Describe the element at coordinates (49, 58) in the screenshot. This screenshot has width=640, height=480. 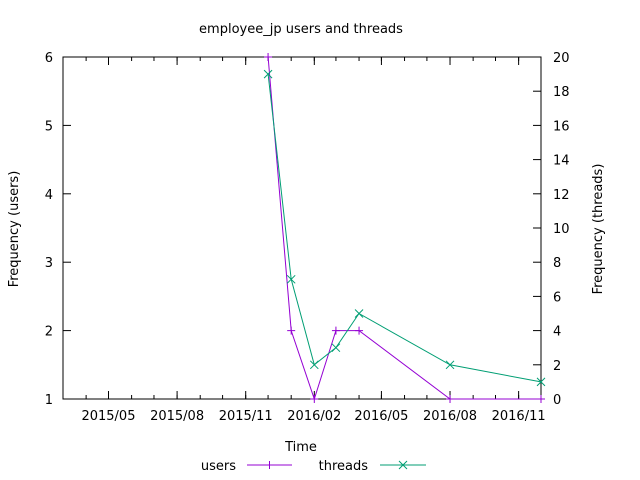
I see `y-tick-label: 6` at that location.